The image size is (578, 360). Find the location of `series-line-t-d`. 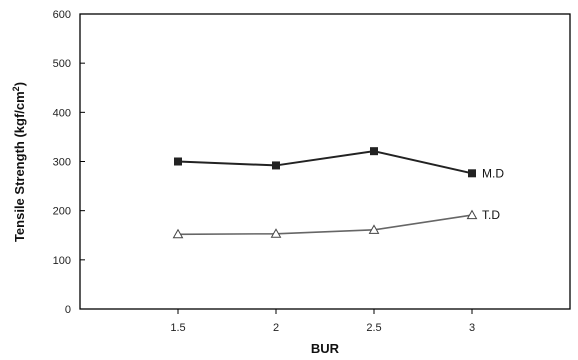

series-line-t-d is located at coordinates (325, 225).